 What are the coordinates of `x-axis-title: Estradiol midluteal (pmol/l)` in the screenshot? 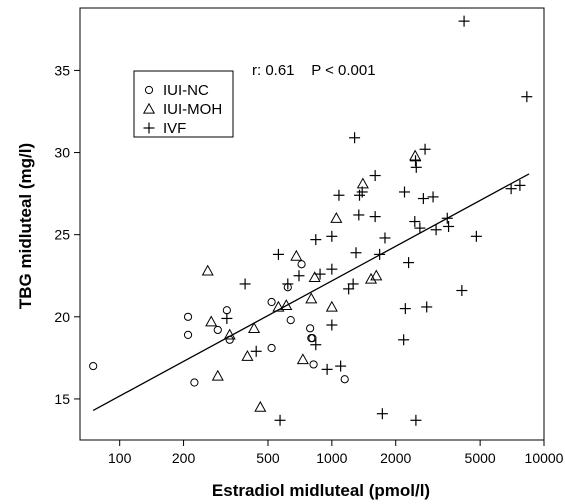 It's located at (321, 490).